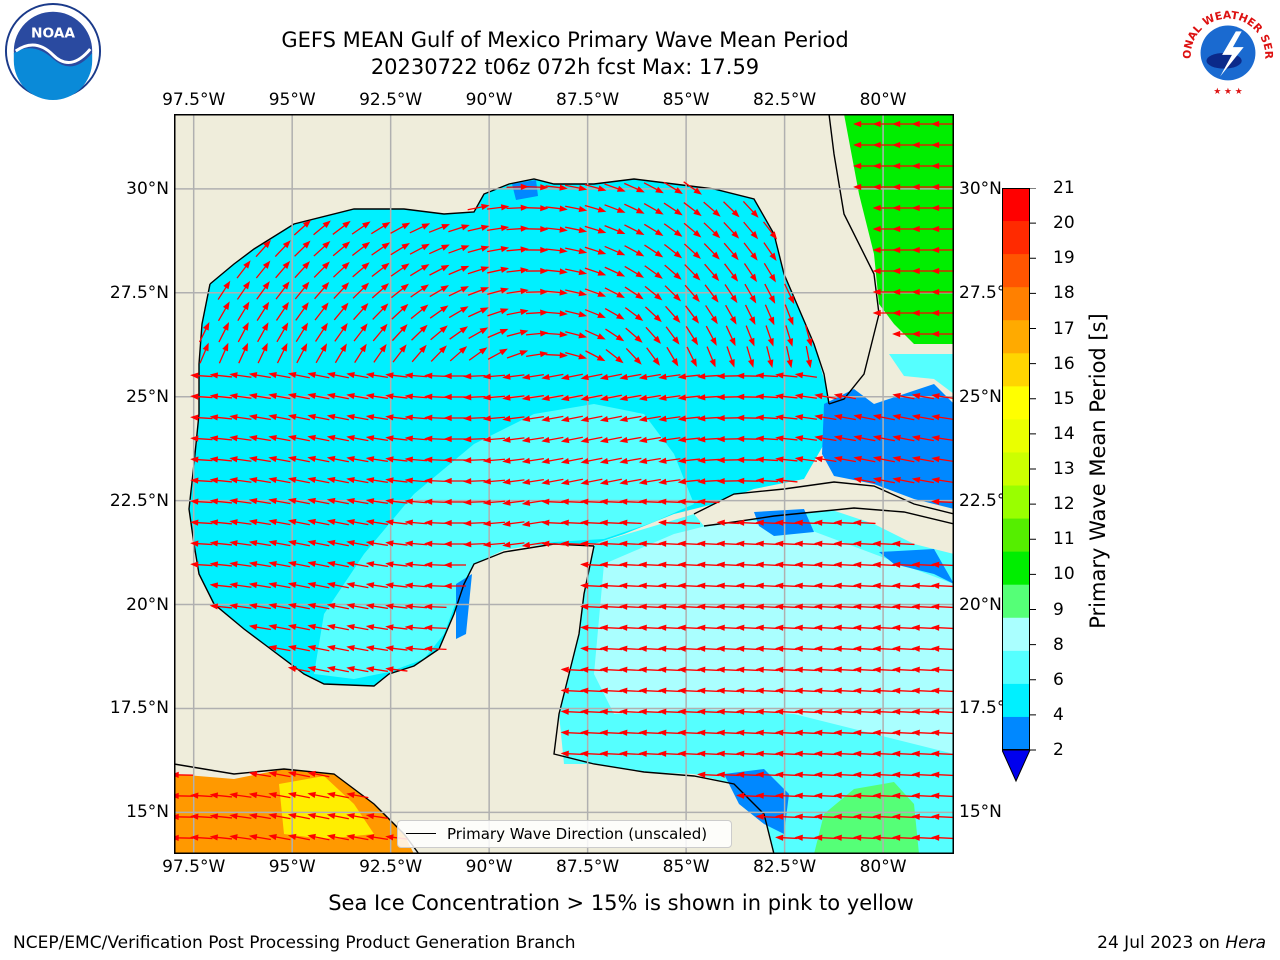  Describe the element at coordinates (1064, 293) in the screenshot. I see `colorbar-tick-label: 18` at that location.